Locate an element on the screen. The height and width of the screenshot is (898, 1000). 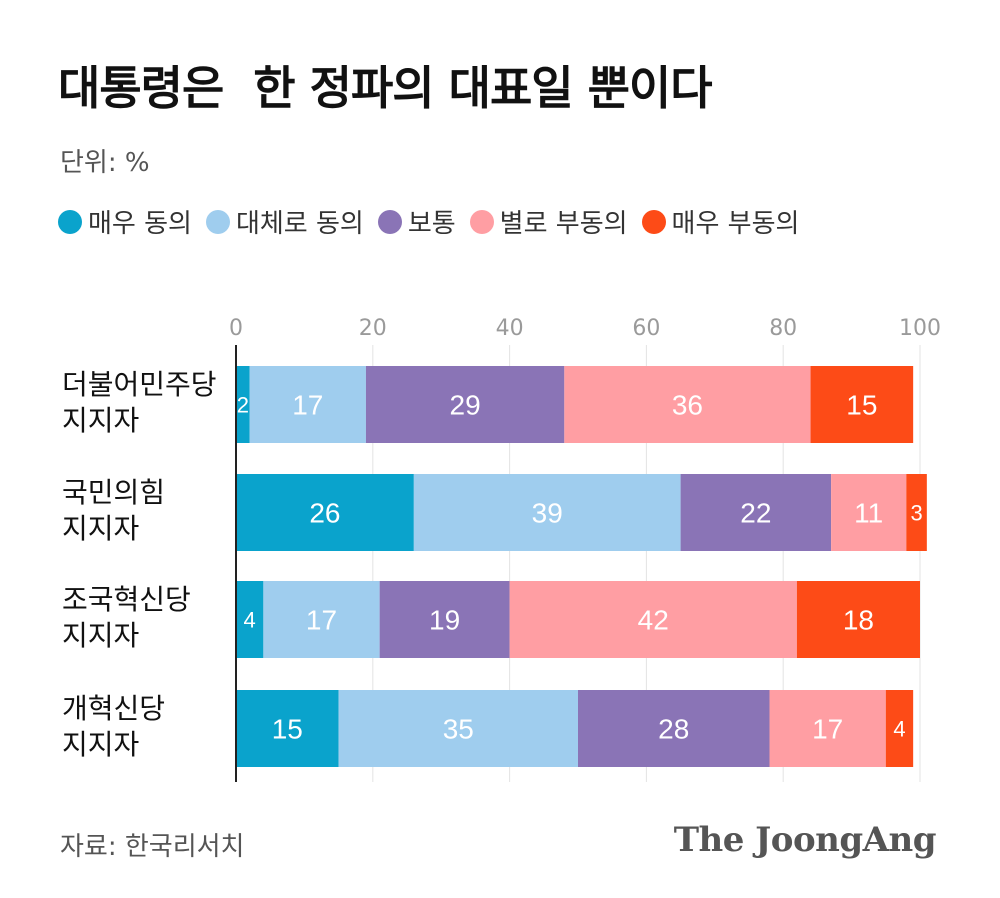
data-label: 11 is located at coordinates (868, 513).